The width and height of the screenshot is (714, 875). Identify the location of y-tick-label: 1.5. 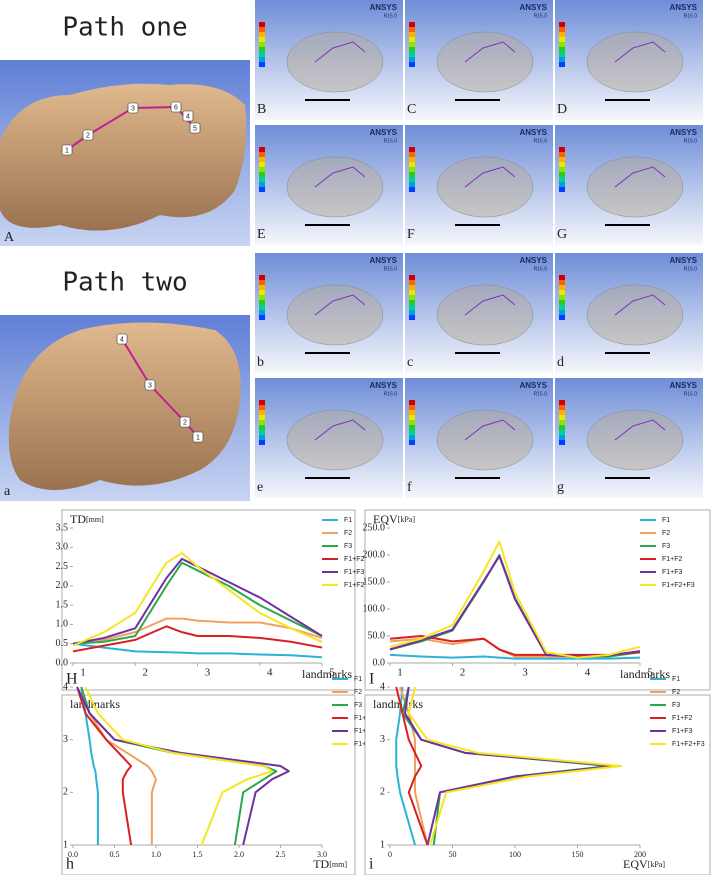
(62, 604).